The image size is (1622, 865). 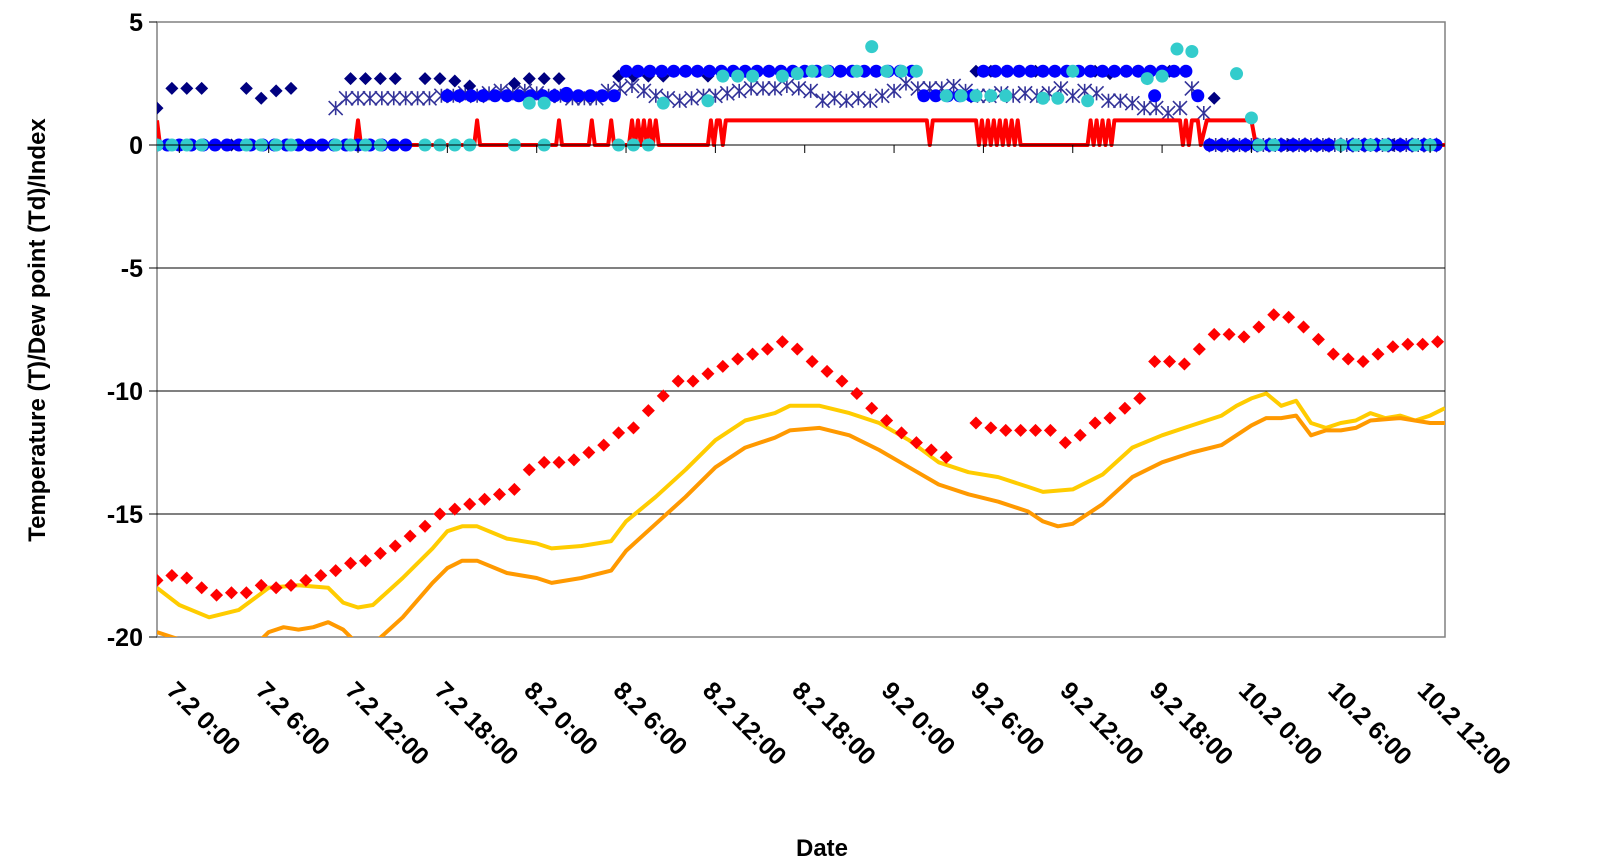 I want to click on x-axis-title: Date, so click(x=822, y=848).